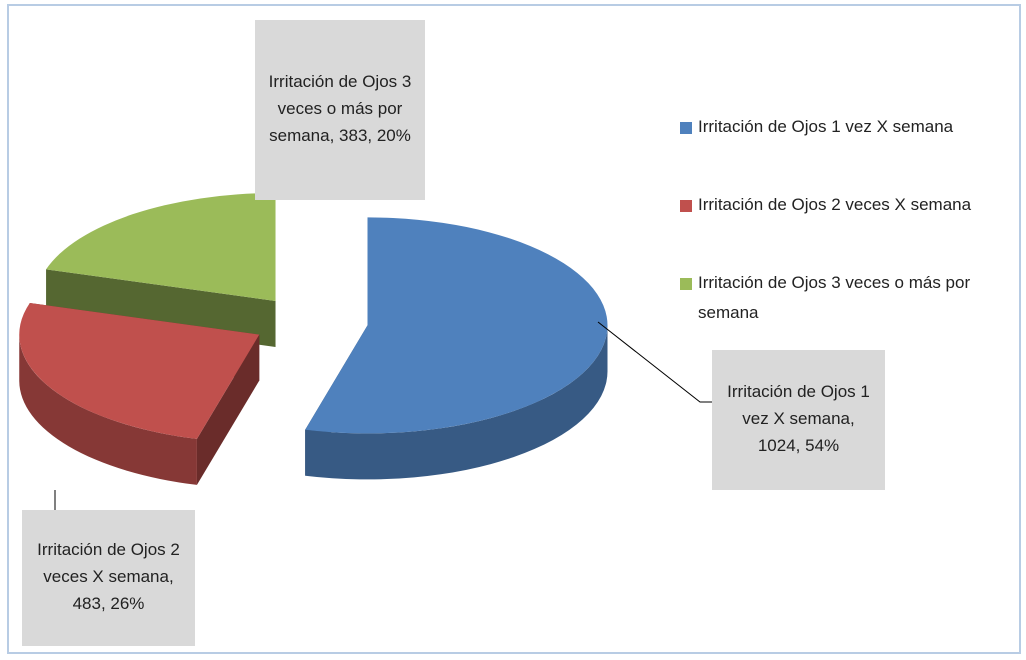 This screenshot has height=660, width=1026. I want to click on legend-label: Irritación de Ojos 1 vez X semana, so click(826, 126).